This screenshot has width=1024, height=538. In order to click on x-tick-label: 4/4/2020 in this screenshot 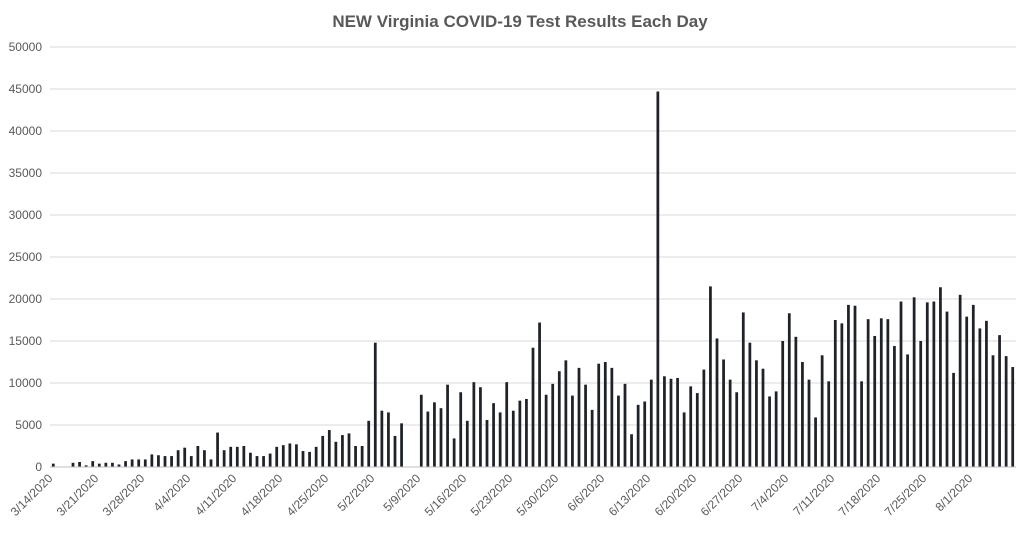, I will do `click(171, 492)`.